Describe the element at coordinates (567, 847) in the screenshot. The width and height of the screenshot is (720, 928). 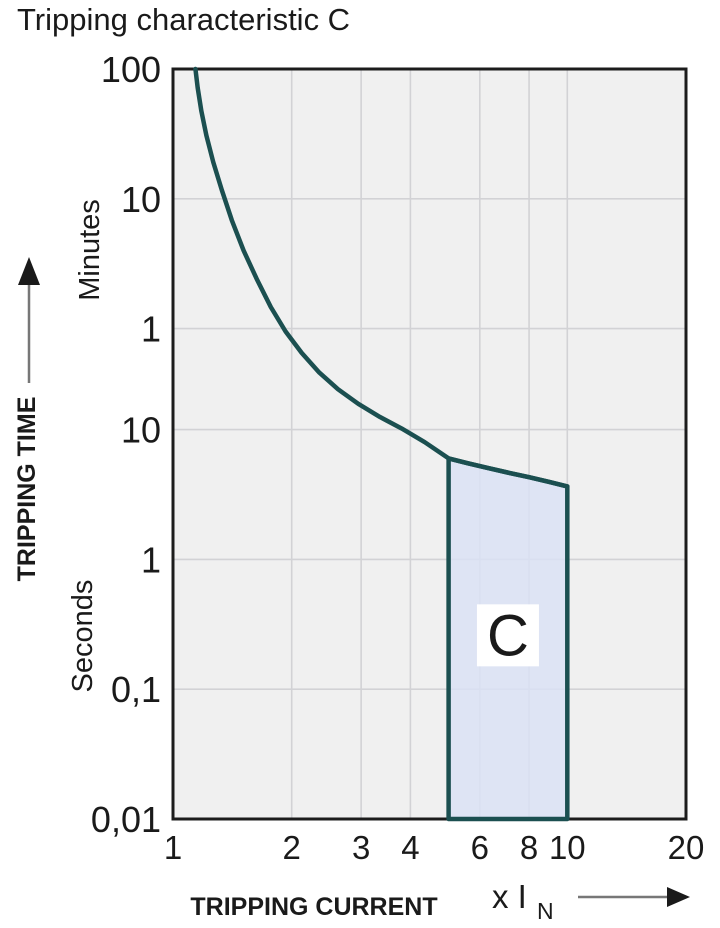
I see `x-tick-label: 10` at that location.